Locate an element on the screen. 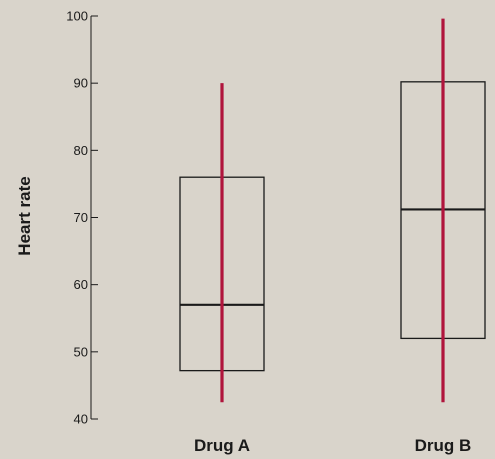 This screenshot has height=459, width=495. y-axis: 40 50 60 70 80 90 100 is located at coordinates (82, 218).